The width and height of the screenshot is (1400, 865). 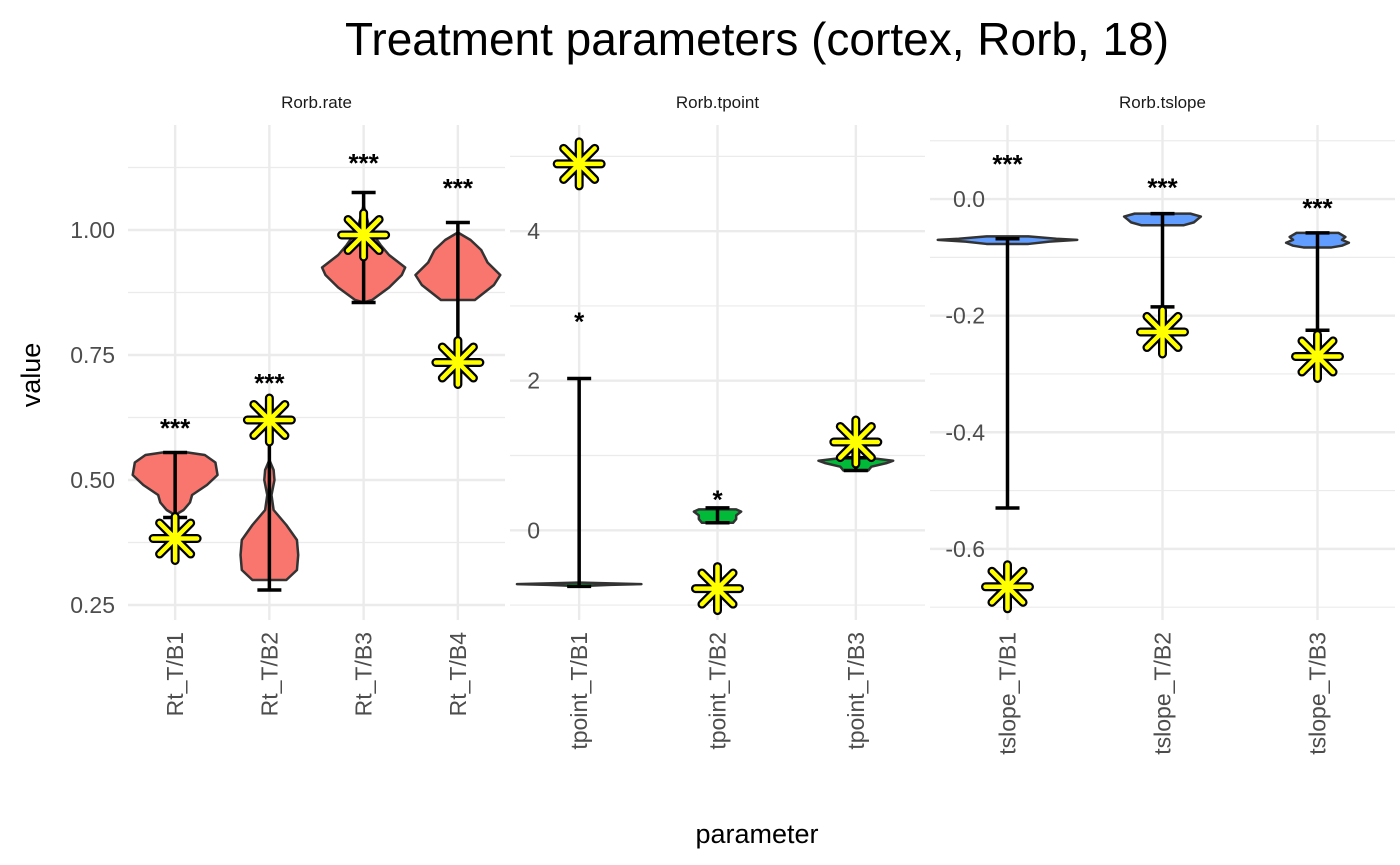 I want to click on x-tick-label: Rt_T/B3, so click(x=364, y=674).